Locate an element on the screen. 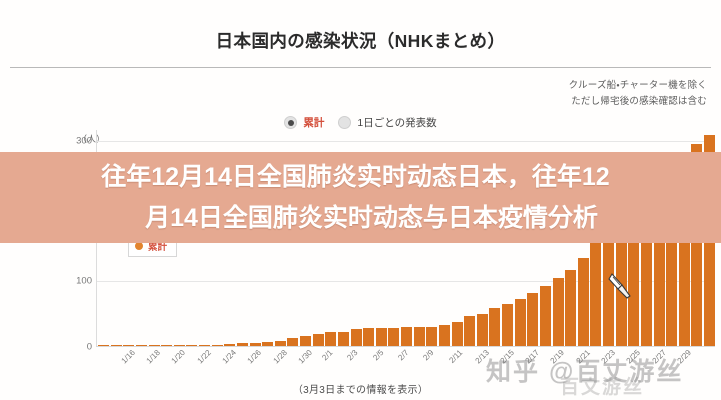 The height and width of the screenshot is (400, 721). radio-selected-icon is located at coordinates (291, 122).